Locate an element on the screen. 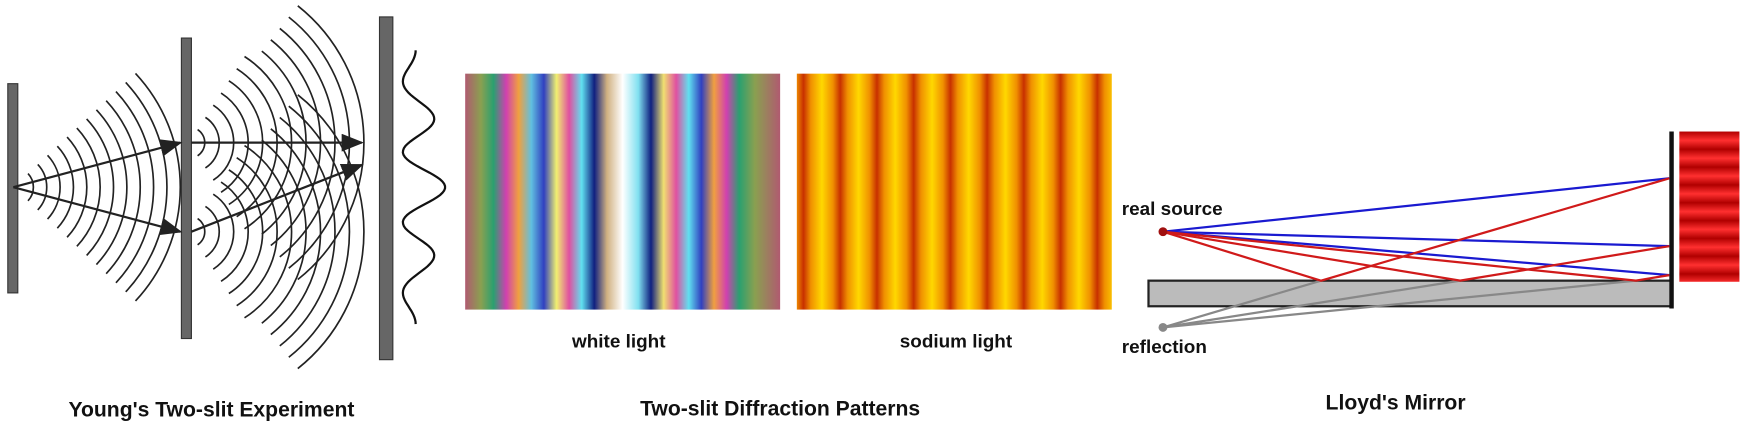  intensity-curve is located at coordinates (424, 187).